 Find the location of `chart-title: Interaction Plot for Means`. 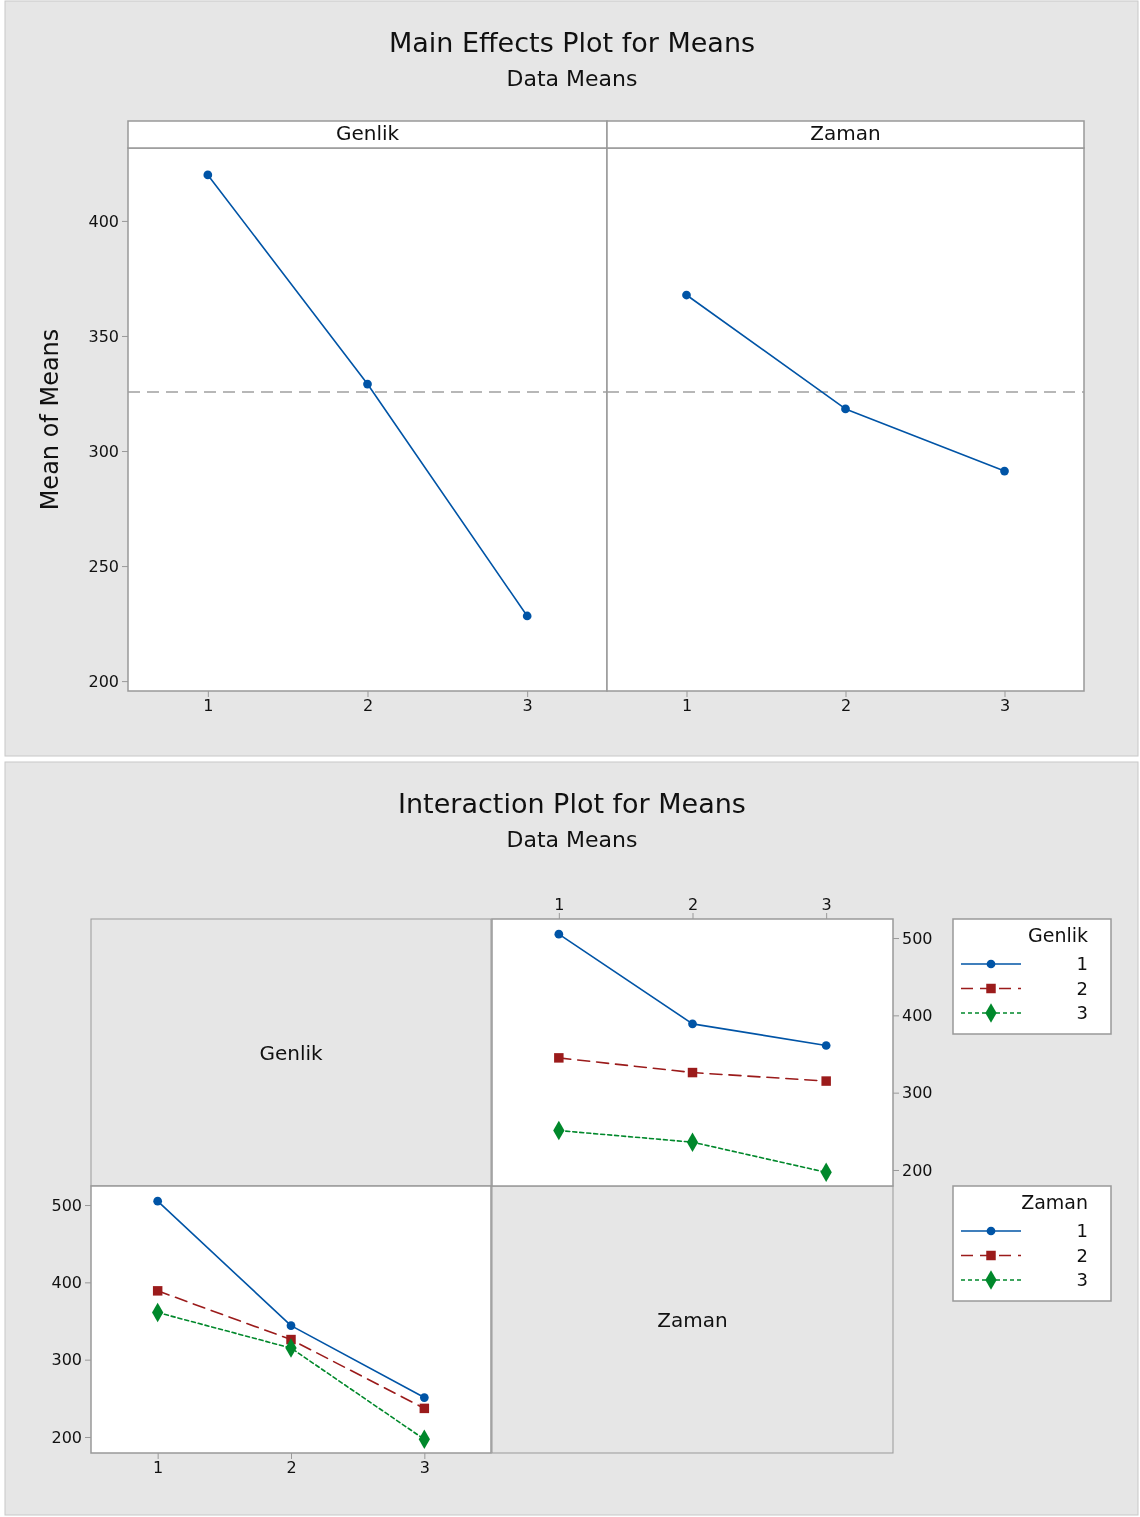

chart-title: Interaction Plot for Means is located at coordinates (572, 803).